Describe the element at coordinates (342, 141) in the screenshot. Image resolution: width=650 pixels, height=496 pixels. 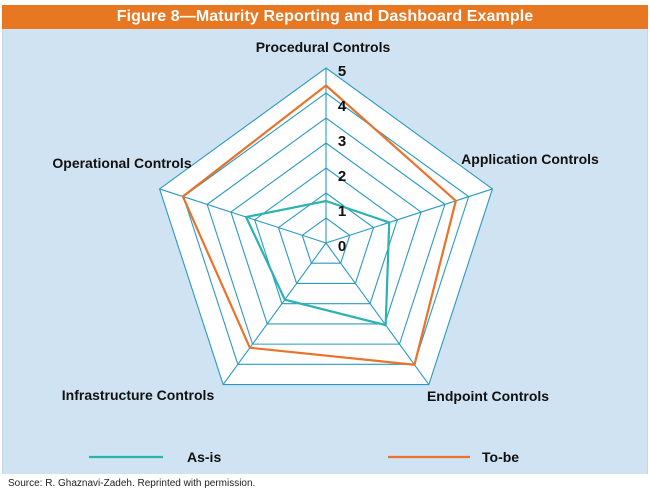
I see `tick-label-3: 3` at that location.